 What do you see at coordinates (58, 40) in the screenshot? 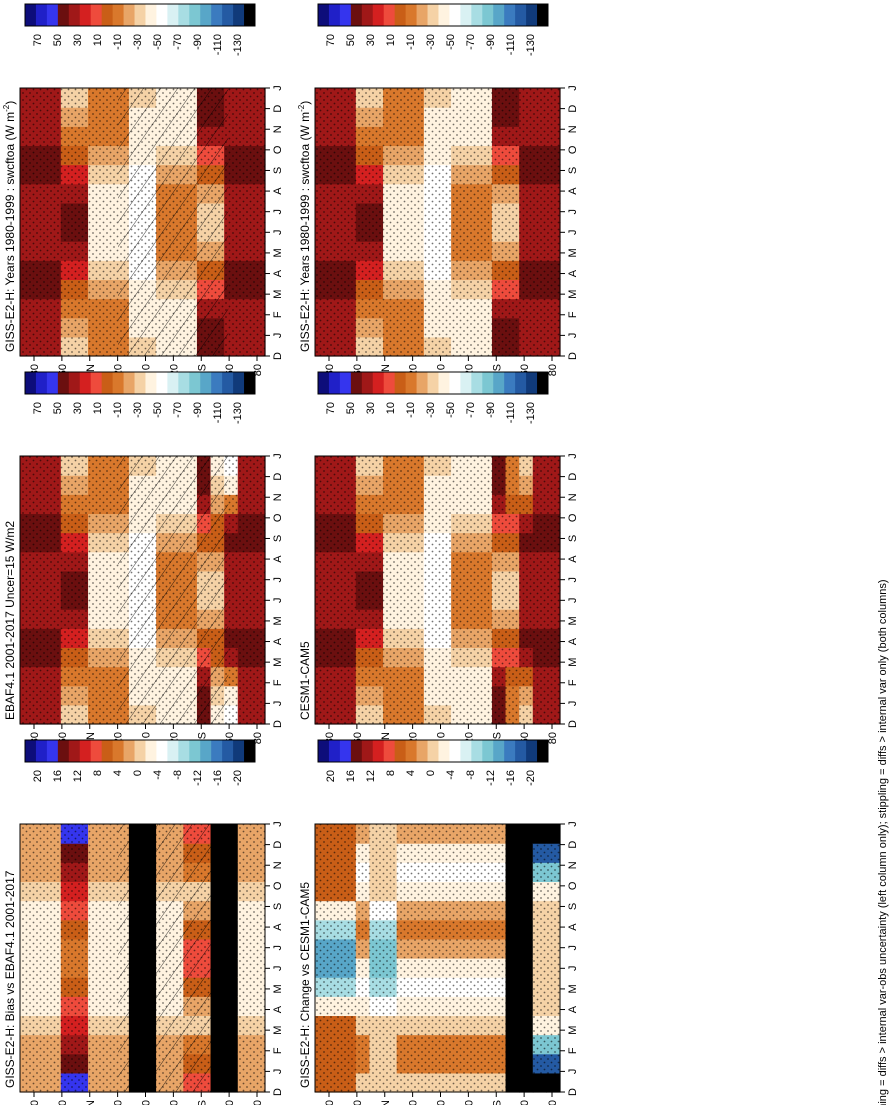
I see `colorbar-label: 50` at bounding box center [58, 40].